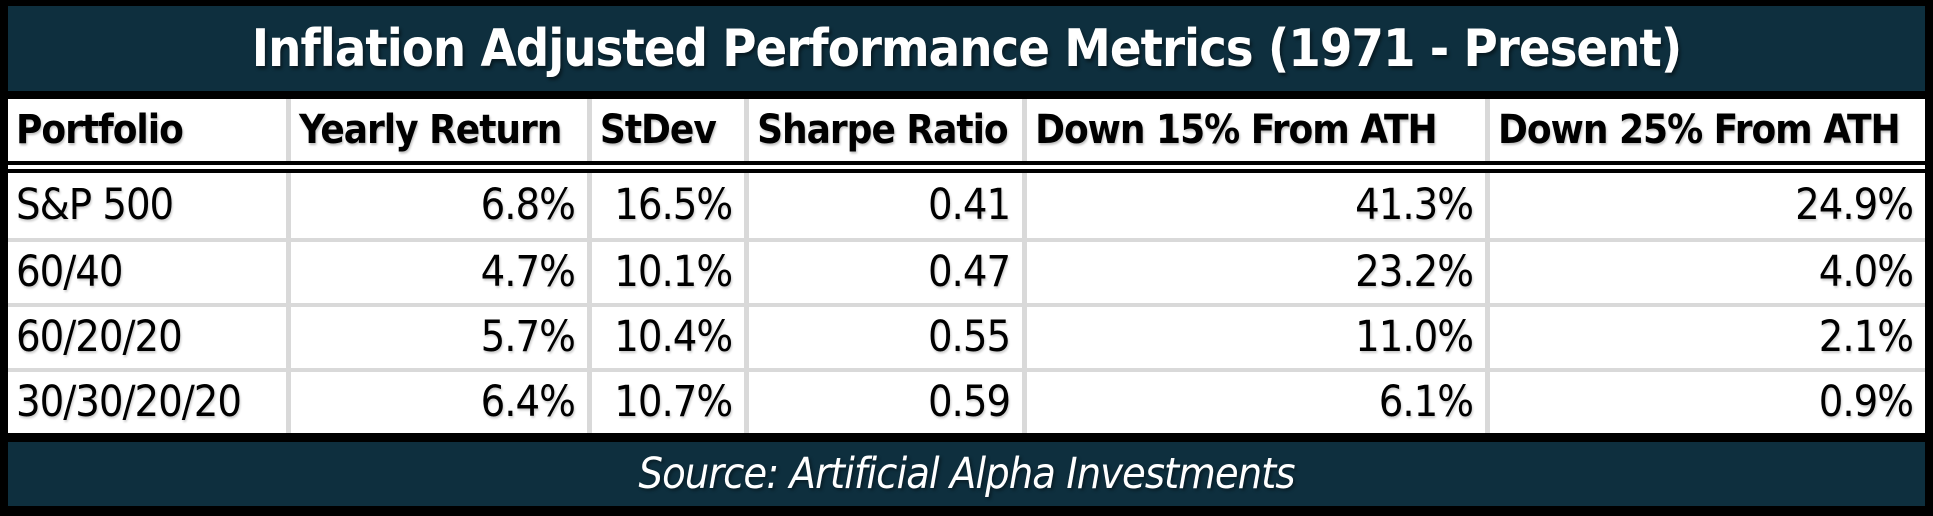 Image resolution: width=1933 pixels, height=516 pixels. What do you see at coordinates (966, 167) in the screenshot?
I see `header-double-rule` at bounding box center [966, 167].